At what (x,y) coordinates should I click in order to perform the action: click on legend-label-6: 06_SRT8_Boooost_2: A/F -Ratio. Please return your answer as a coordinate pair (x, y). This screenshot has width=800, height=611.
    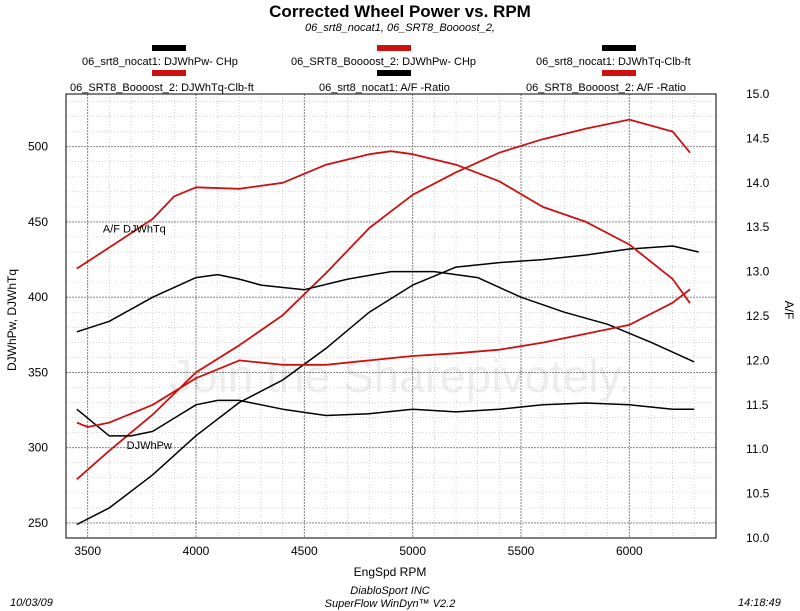
    Looking at the image, I should click on (606, 88).